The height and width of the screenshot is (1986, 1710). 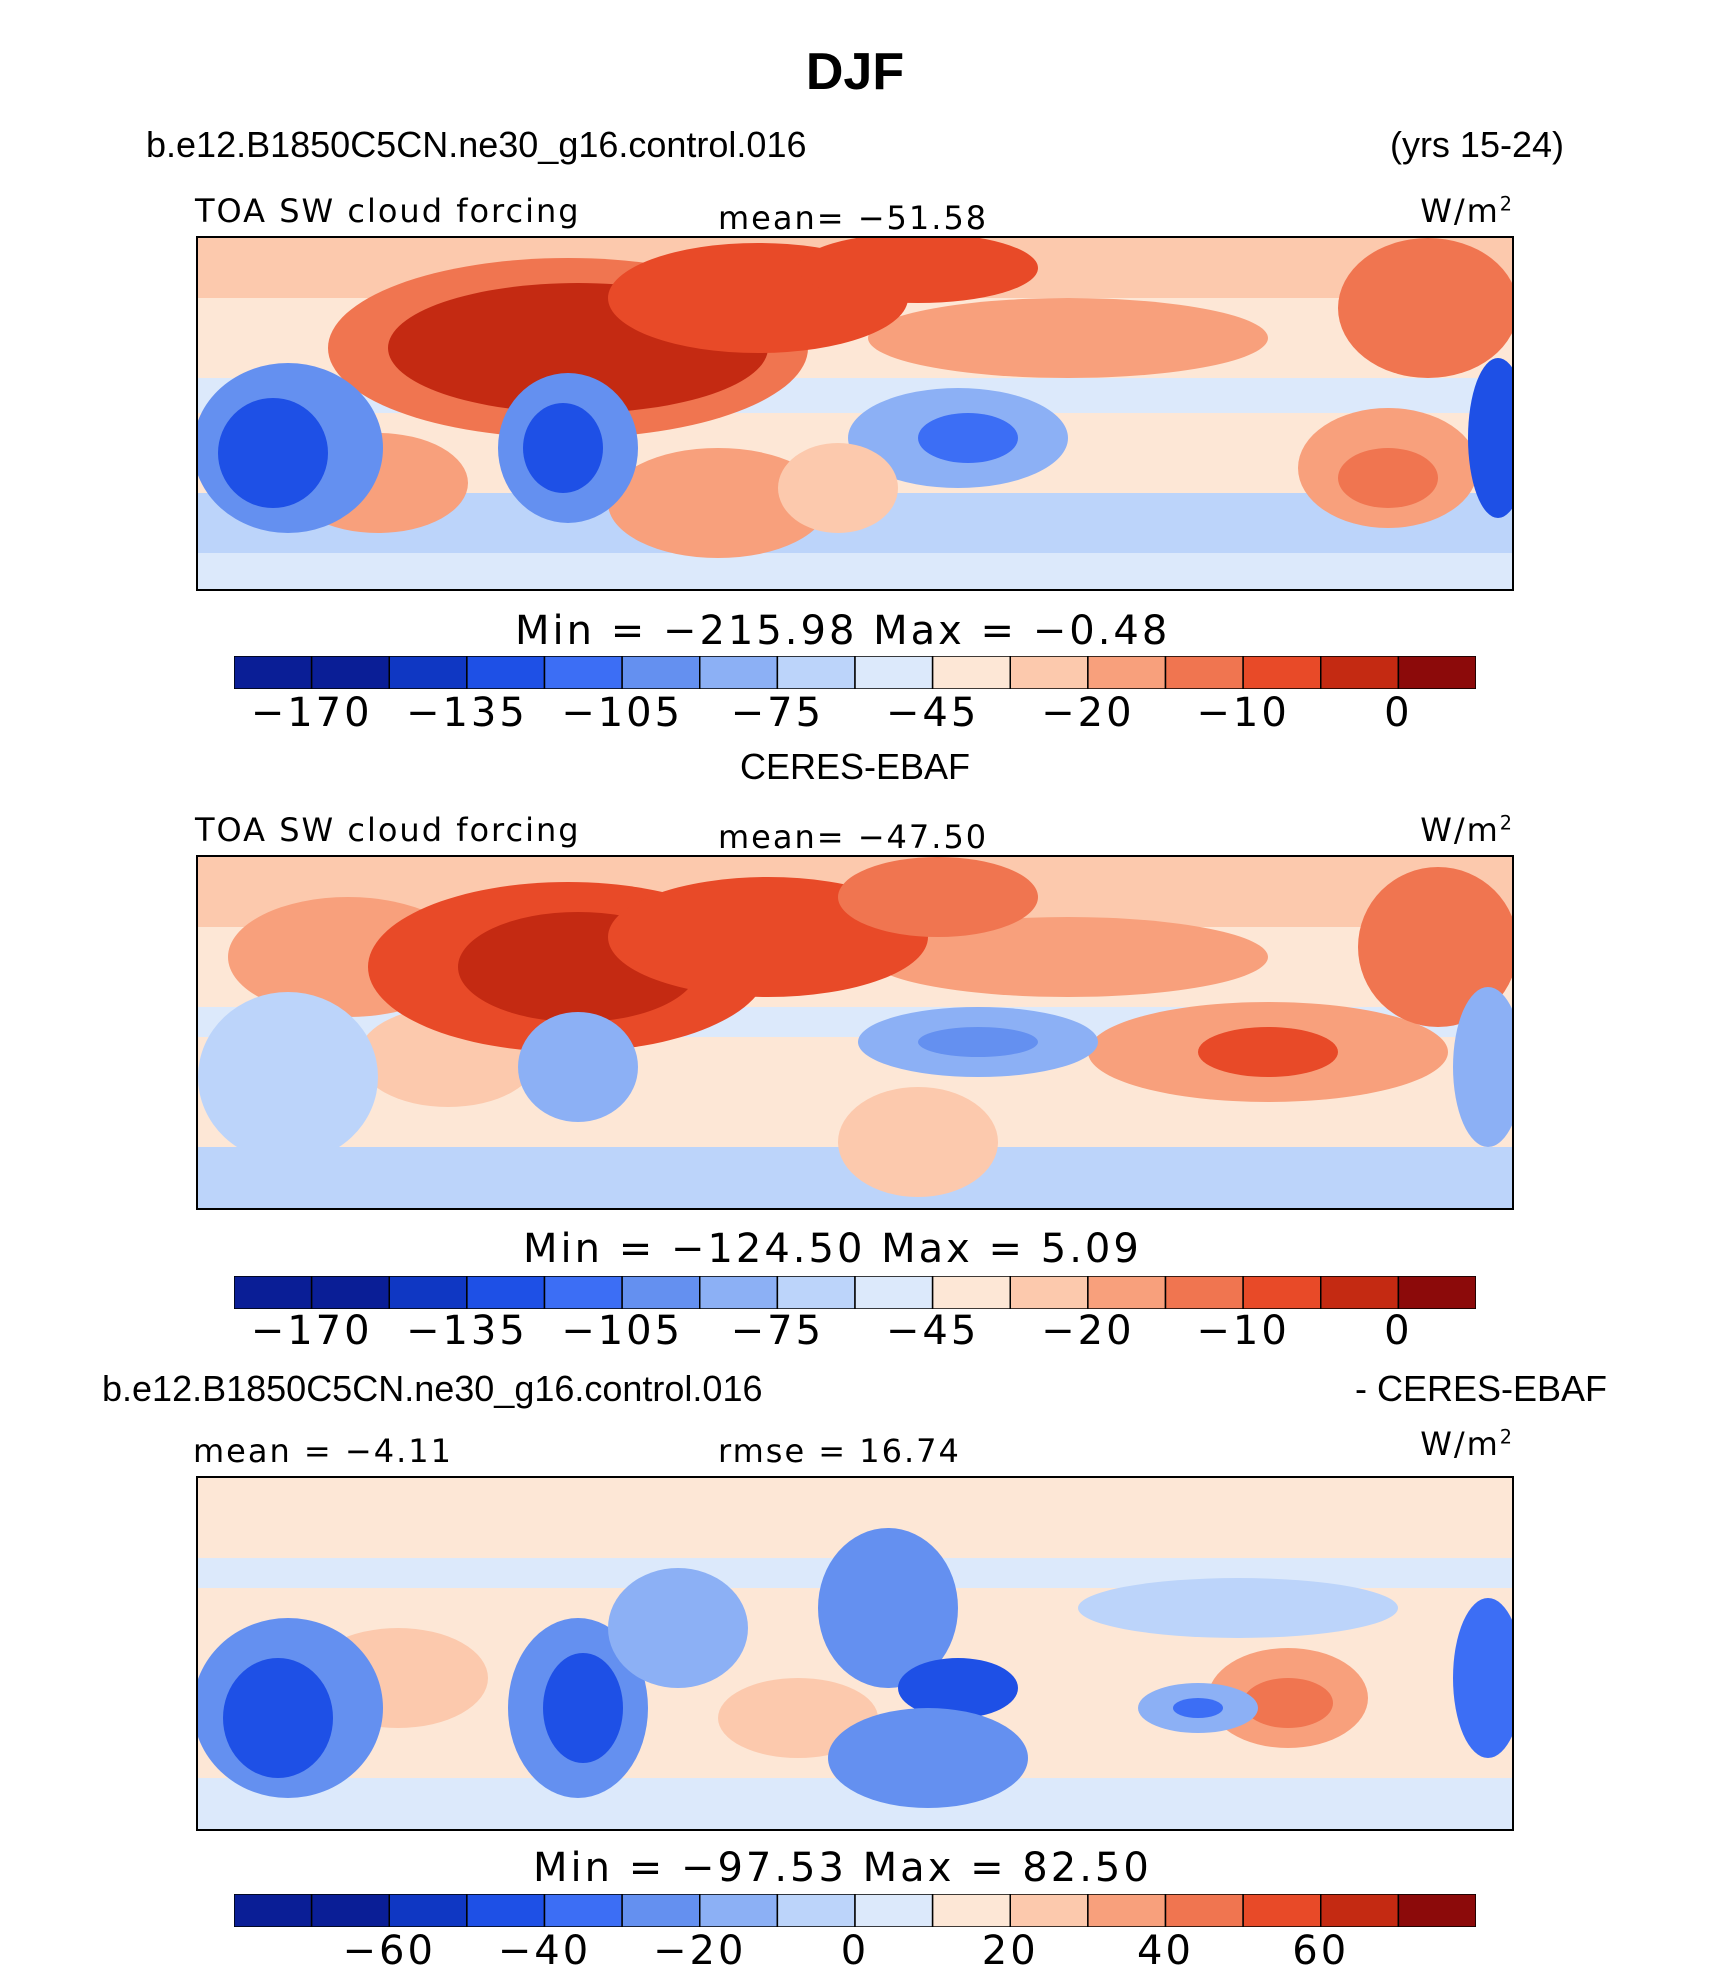 I want to click on panel-obs-colorbar, so click(x=855, y=1292).